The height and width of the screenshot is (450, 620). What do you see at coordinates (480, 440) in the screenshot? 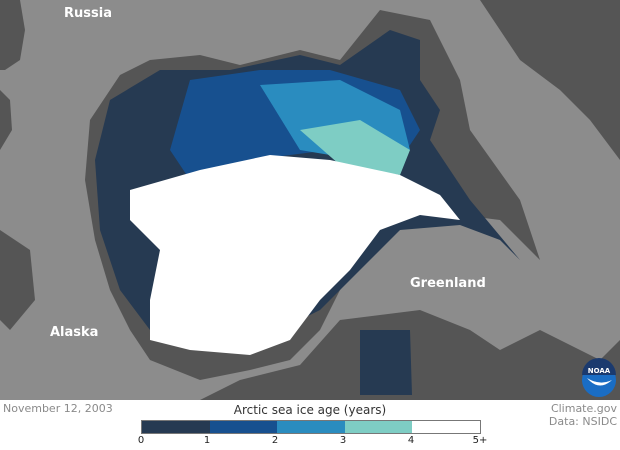
I see `legend-tick: 5+` at bounding box center [480, 440].